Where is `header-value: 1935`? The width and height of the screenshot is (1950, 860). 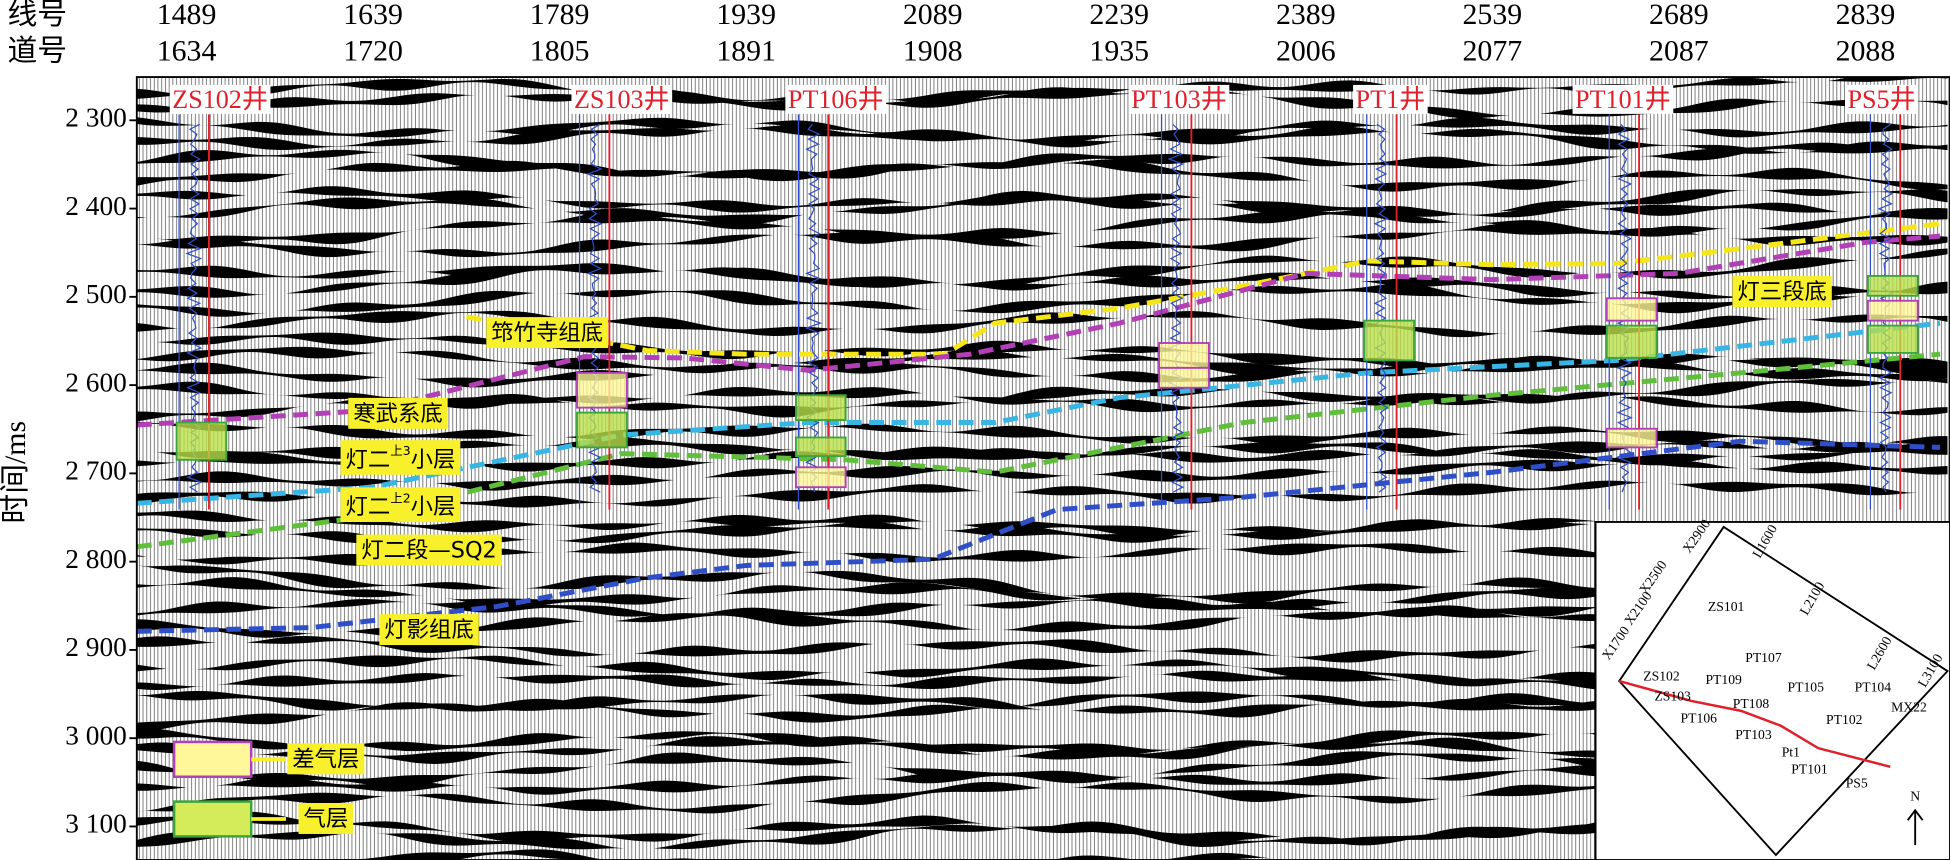 header-value: 1935 is located at coordinates (1119, 50).